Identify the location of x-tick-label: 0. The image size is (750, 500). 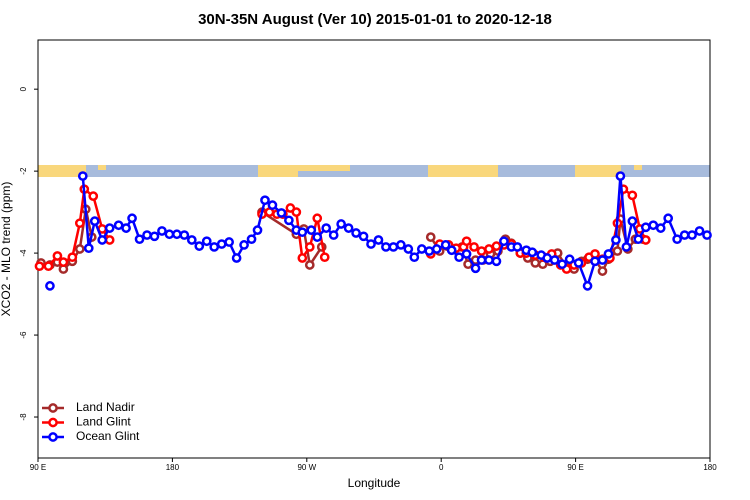
(441, 467).